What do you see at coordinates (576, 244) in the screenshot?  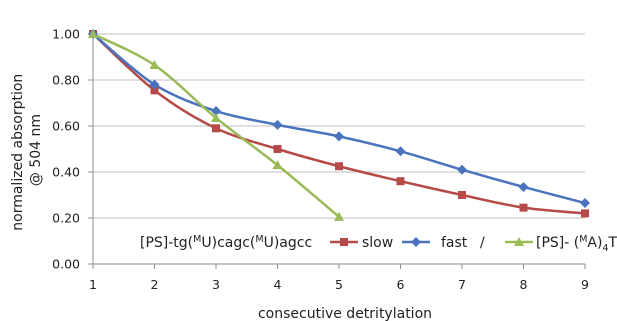 I see `legend-third-label: [PS]- (MA)4T` at bounding box center [576, 244].